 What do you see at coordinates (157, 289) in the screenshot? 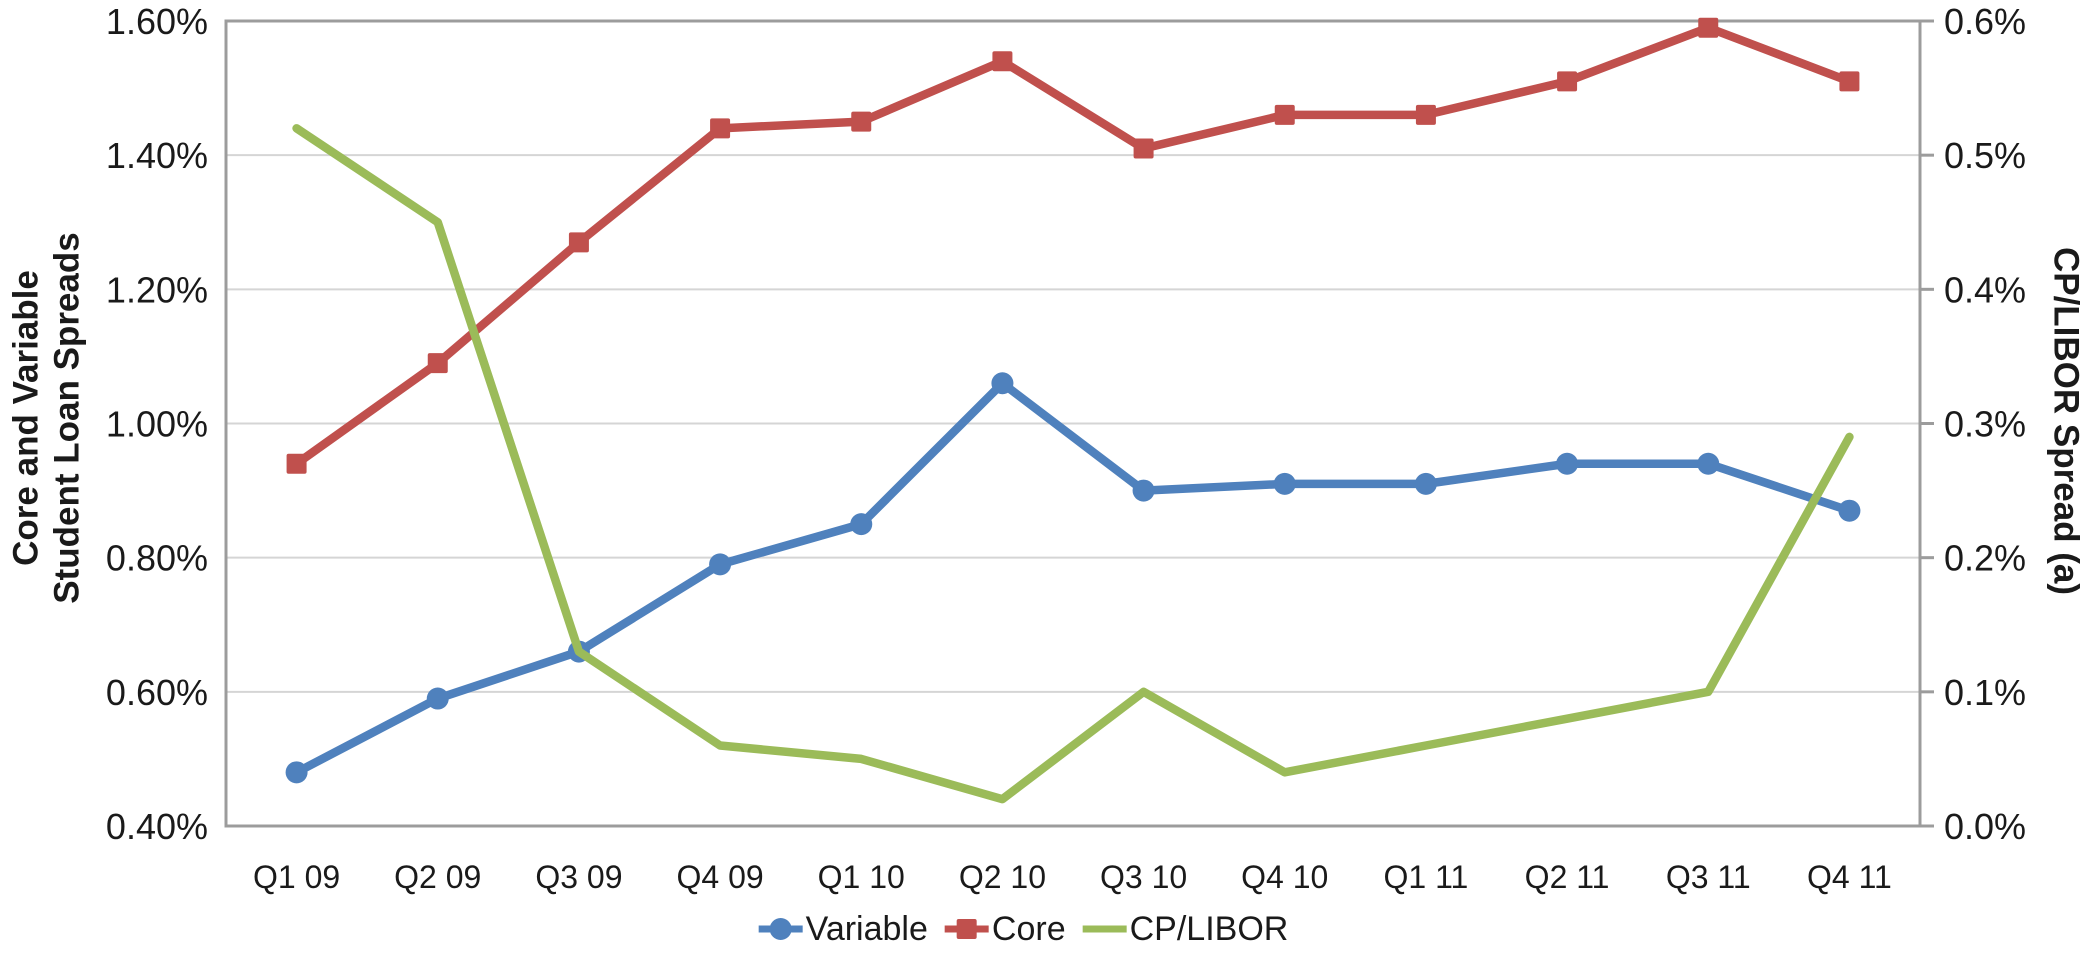
I see `left-axis-tick-label: 1.20%` at bounding box center [157, 289].